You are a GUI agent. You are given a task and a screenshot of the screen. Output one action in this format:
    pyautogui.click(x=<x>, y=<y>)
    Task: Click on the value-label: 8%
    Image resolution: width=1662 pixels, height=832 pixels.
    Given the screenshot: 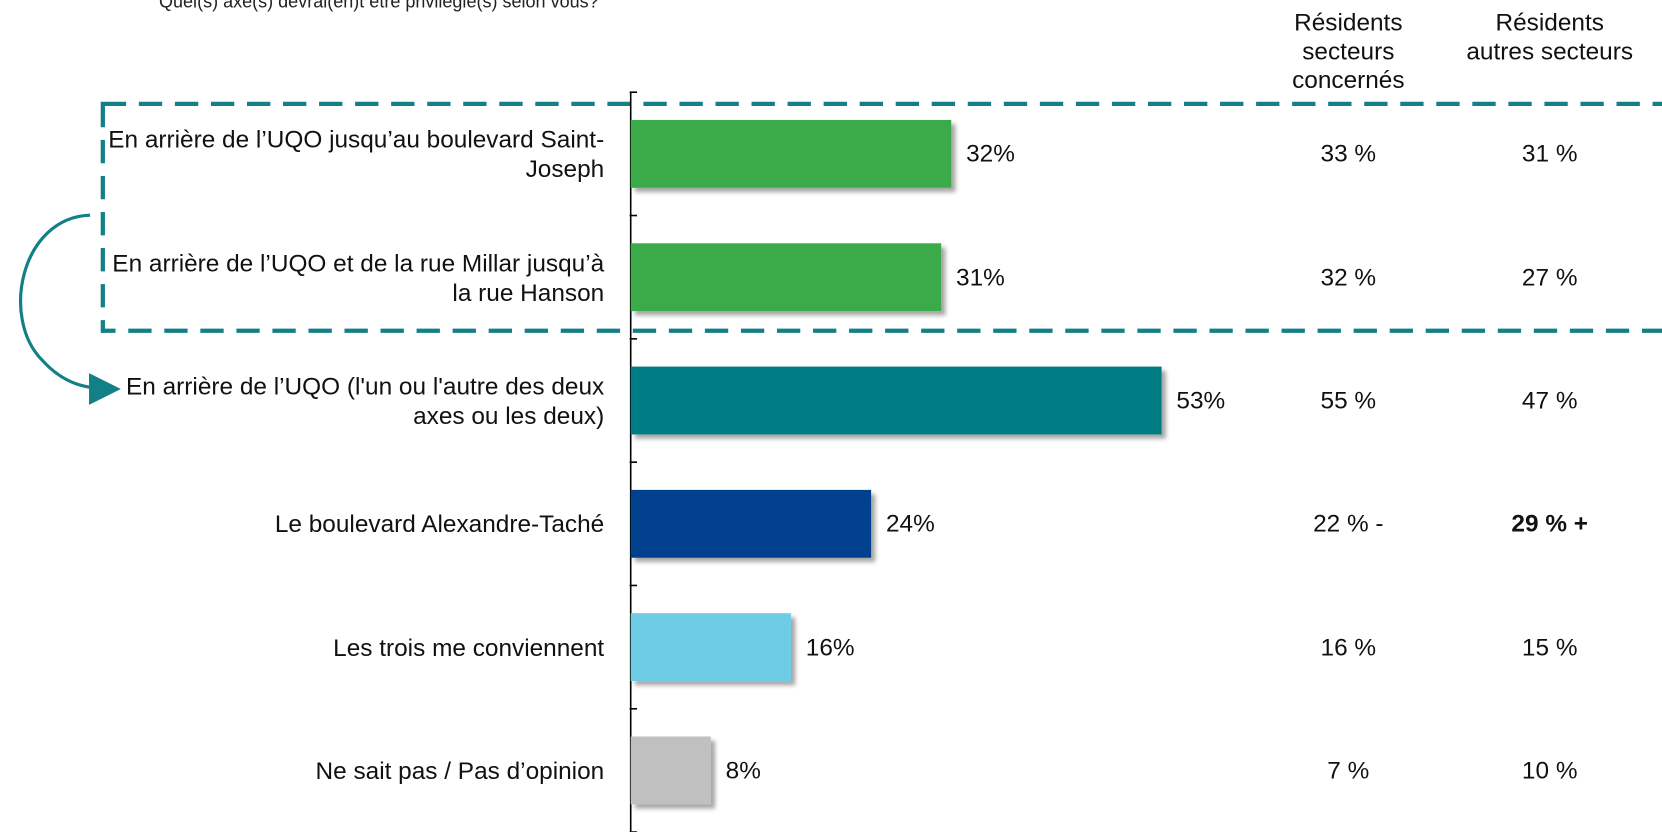 What is the action you would take?
    pyautogui.click(x=743, y=770)
    